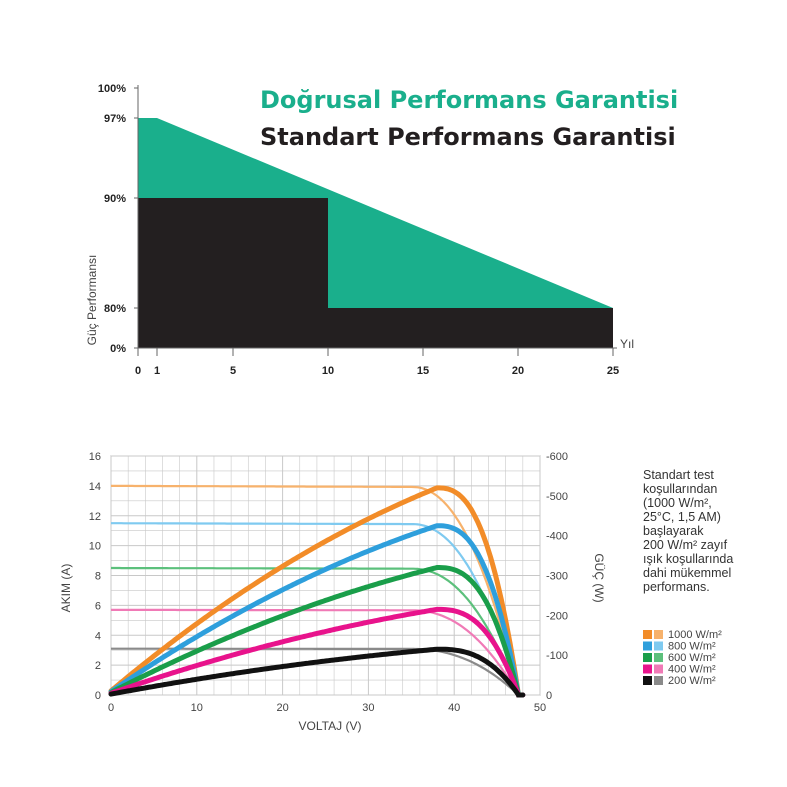 The width and height of the screenshot is (787, 787). Describe the element at coordinates (368, 708) in the screenshot. I see `x-tick-label: 30` at that location.